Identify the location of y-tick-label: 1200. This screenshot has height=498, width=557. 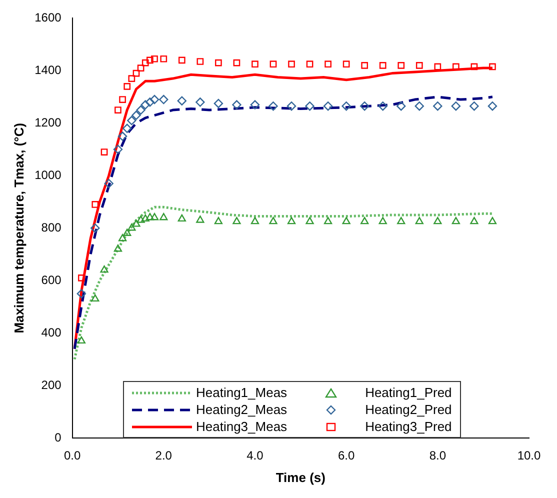
(48, 122).